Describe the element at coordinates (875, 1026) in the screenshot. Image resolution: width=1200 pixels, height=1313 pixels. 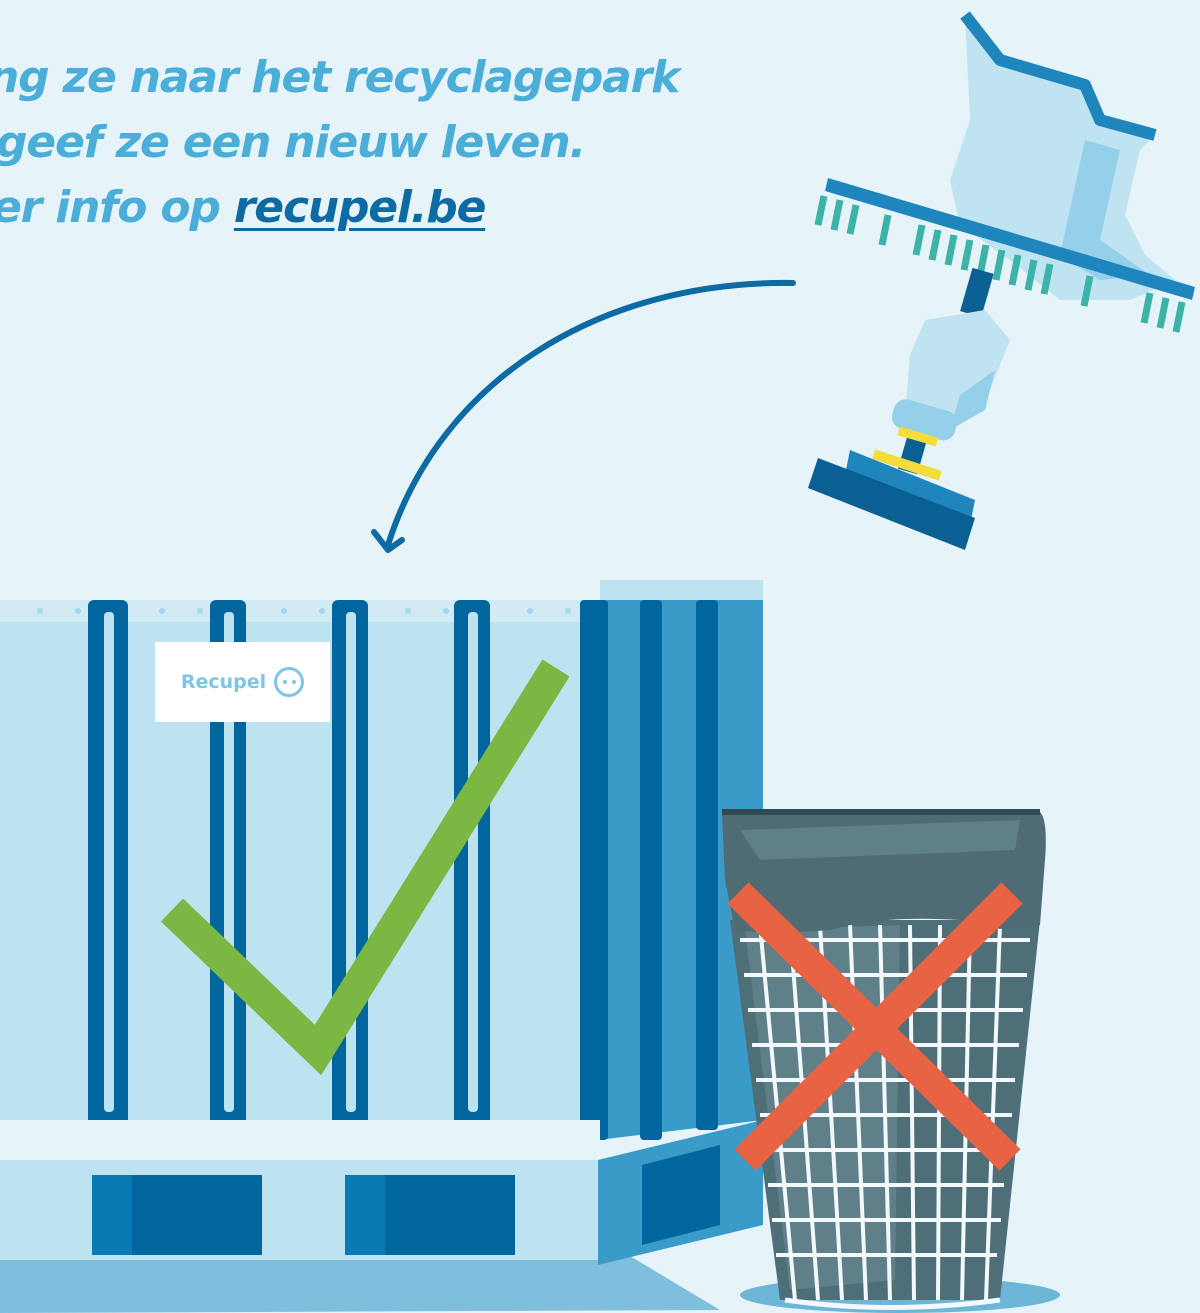
I see `cross-icon` at that location.